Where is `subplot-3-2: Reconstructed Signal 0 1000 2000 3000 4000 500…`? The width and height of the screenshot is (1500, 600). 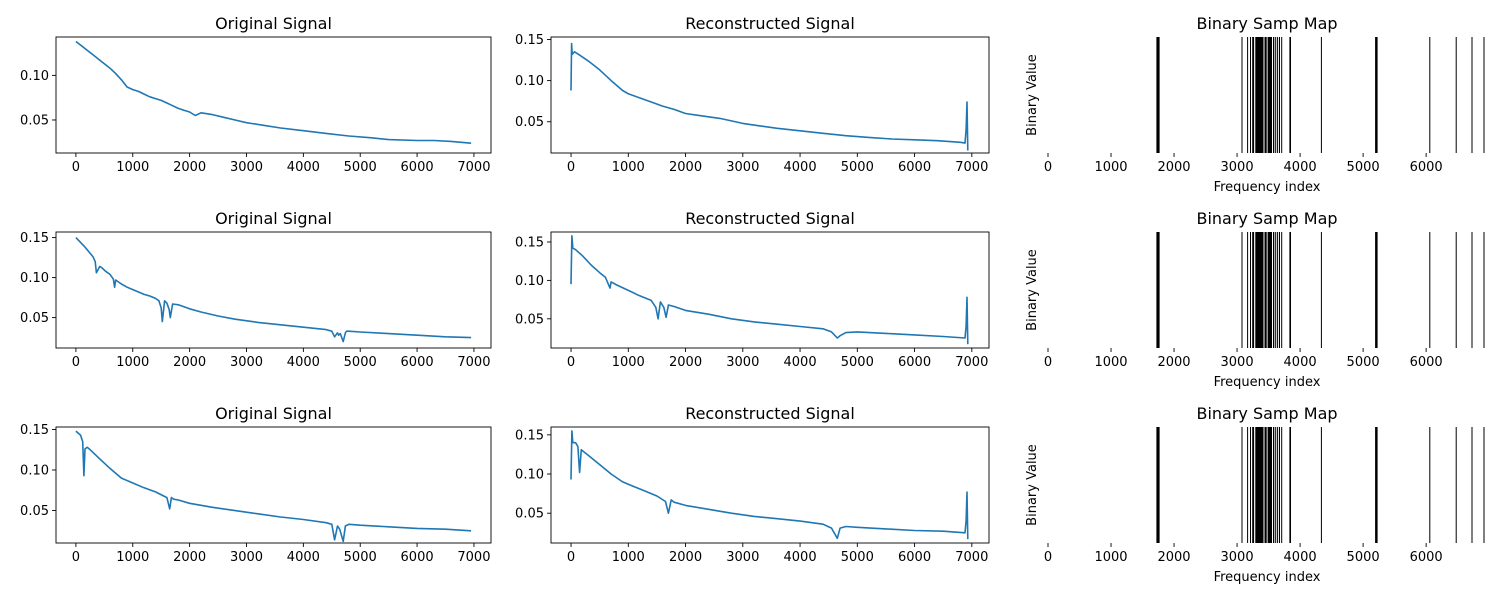 subplot-3-2: Reconstructed Signal 0 1000 2000 3000 4000 500… is located at coordinates (752, 484).